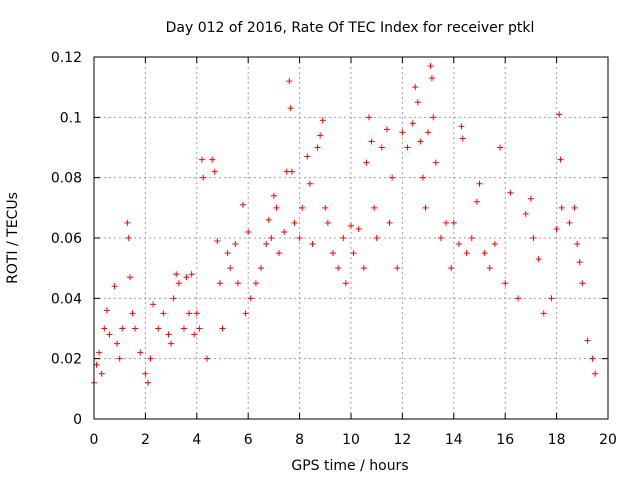  What do you see at coordinates (66, 299) in the screenshot?
I see `y-tick-label: 0.04` at bounding box center [66, 299].